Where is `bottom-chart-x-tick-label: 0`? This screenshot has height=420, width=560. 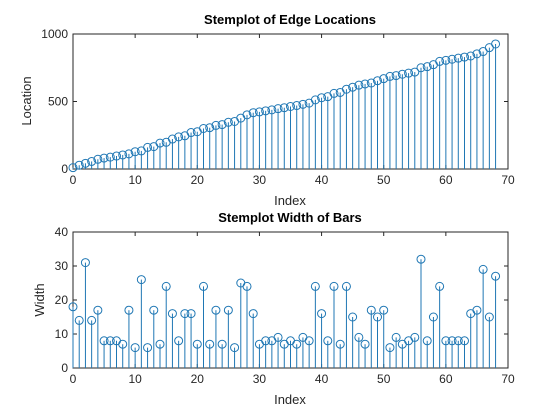
bottom-chart-x-tick-label: 0 is located at coordinates (73, 379).